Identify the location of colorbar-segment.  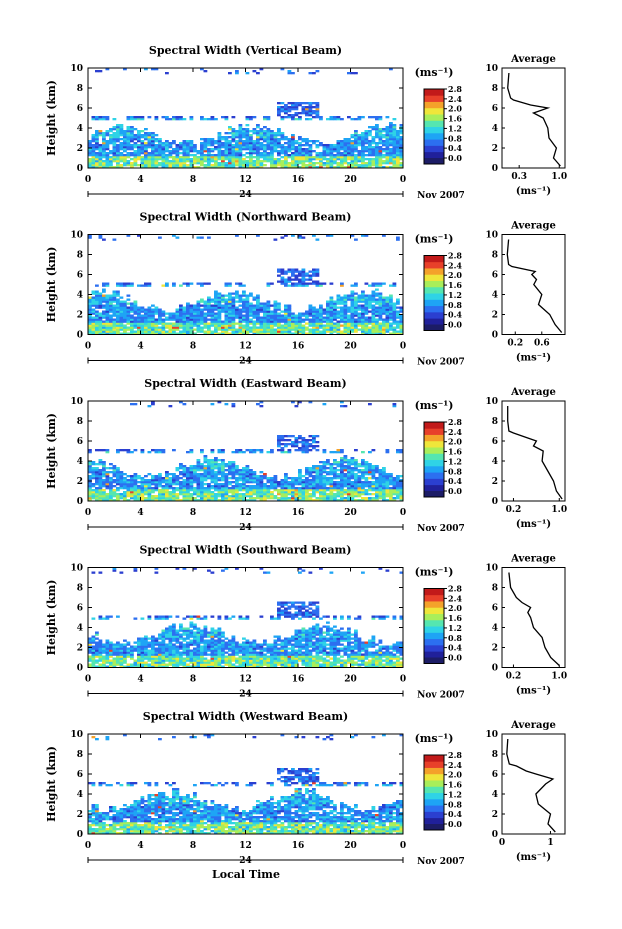
(434, 111).